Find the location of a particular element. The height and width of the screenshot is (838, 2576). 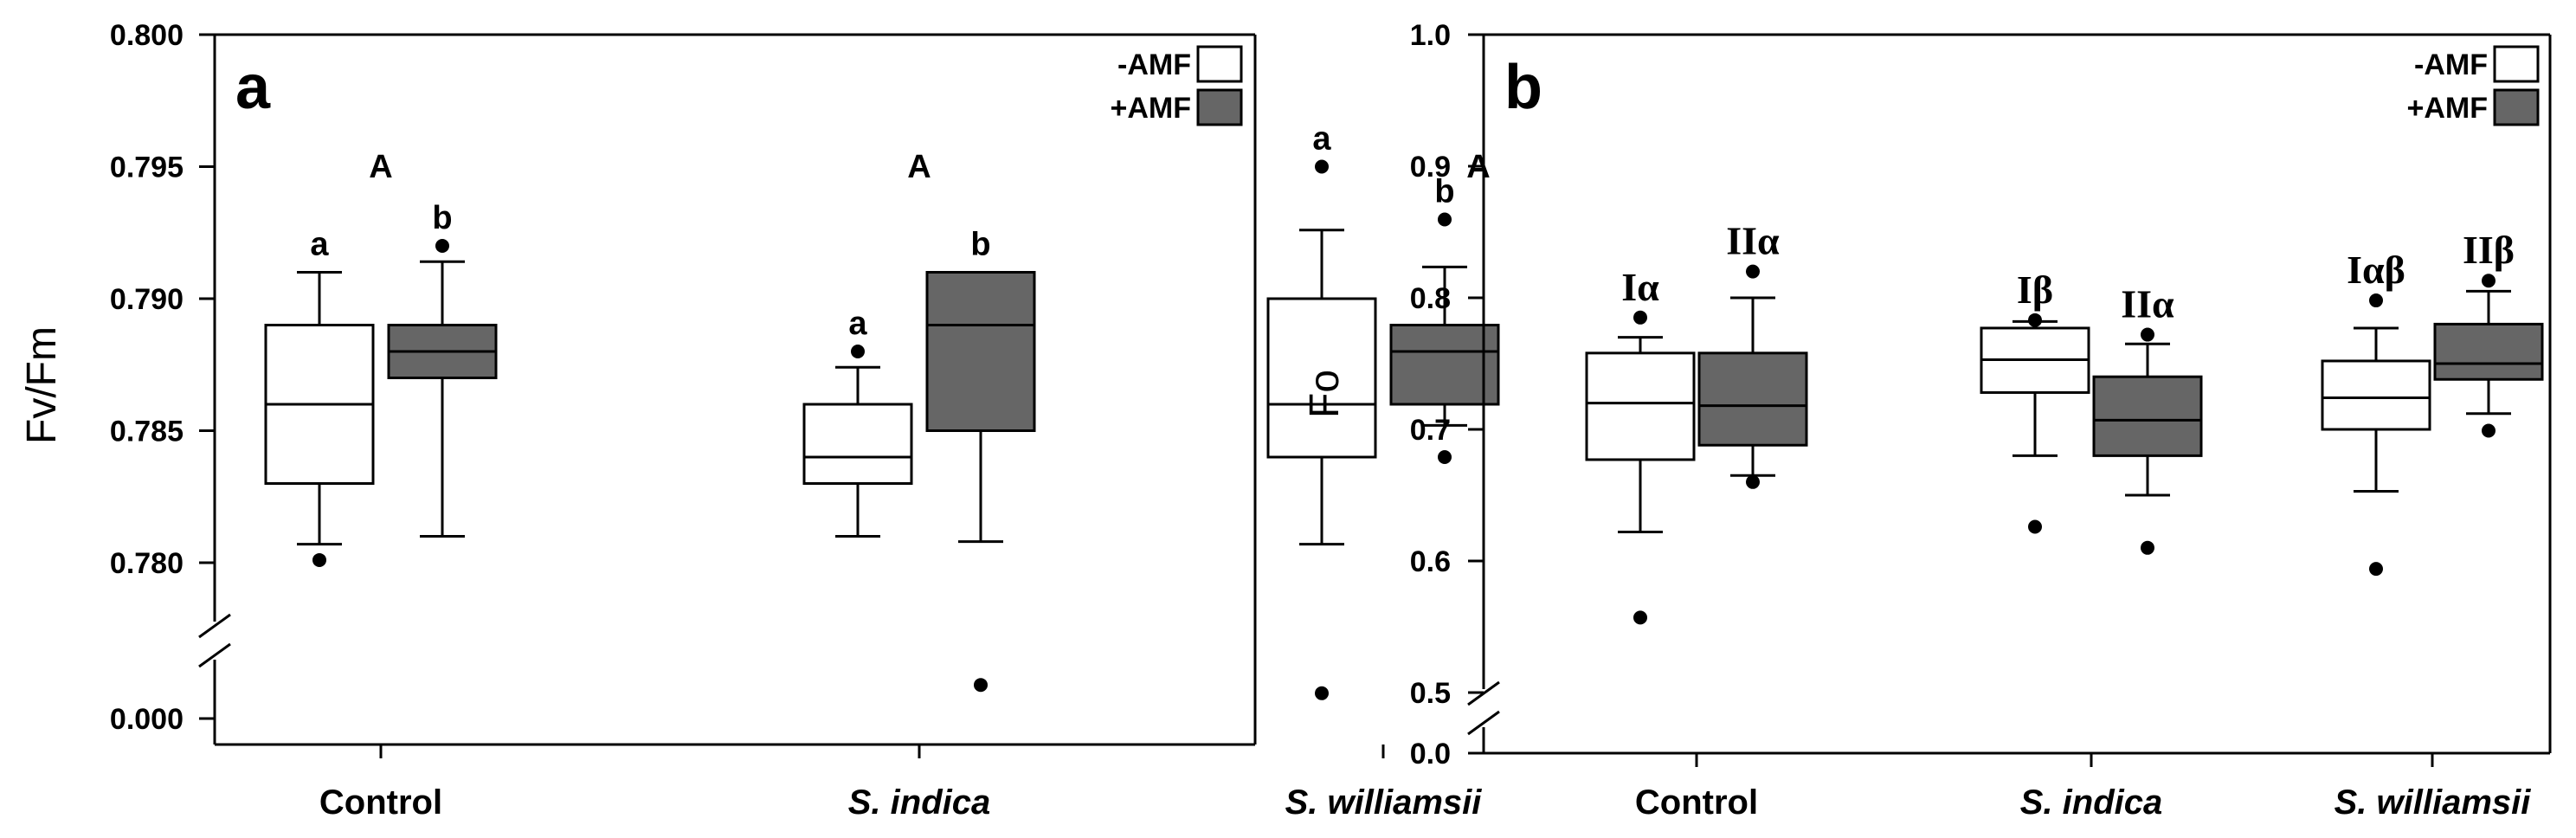

panel-a-legend: -AMF +AMF is located at coordinates (1177, 85).